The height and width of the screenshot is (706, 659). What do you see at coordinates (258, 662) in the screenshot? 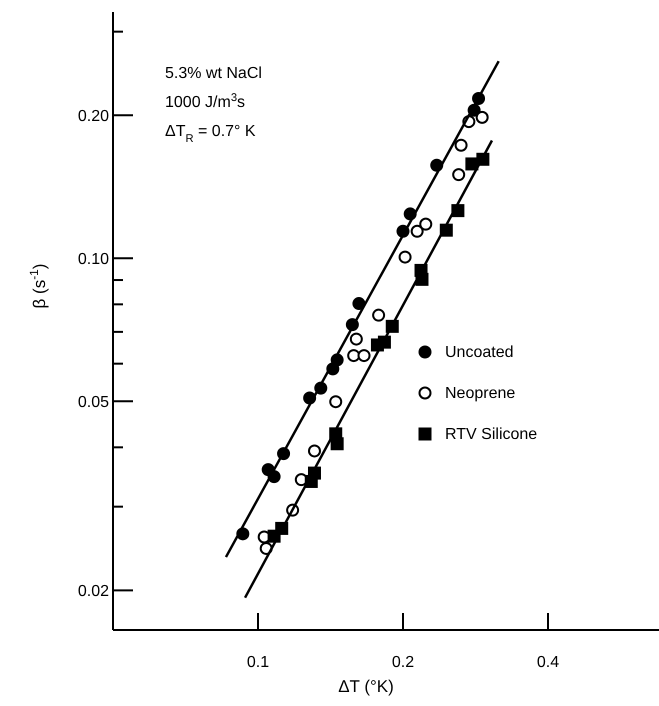
I see `x-tick-label: 0.1` at bounding box center [258, 662].